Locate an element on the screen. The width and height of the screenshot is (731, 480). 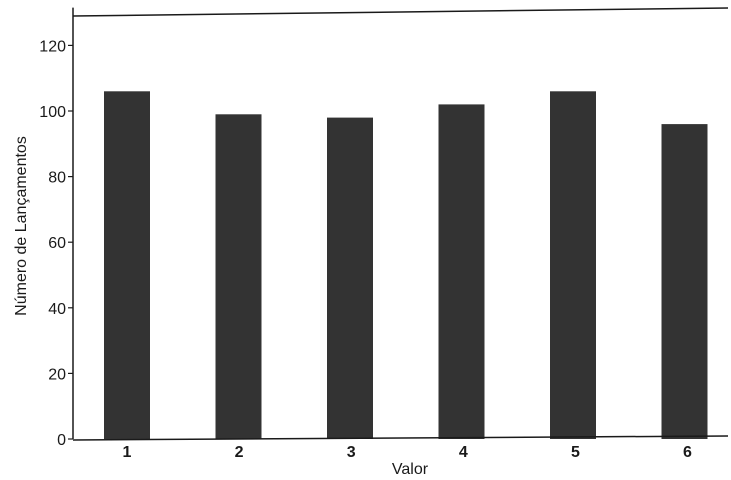
y-axis-ticks: 0 20 40 60 80 100 120 is located at coordinates (56, 243).